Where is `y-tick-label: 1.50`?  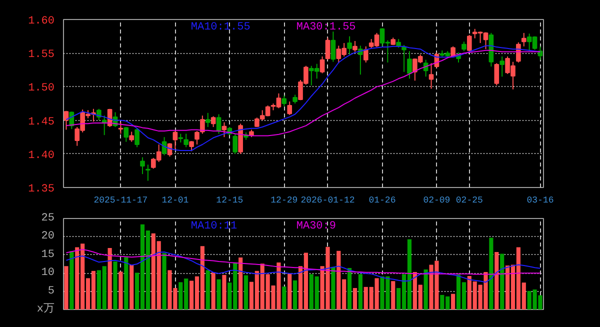 y-tick-label: 1.50 is located at coordinates (41, 88).